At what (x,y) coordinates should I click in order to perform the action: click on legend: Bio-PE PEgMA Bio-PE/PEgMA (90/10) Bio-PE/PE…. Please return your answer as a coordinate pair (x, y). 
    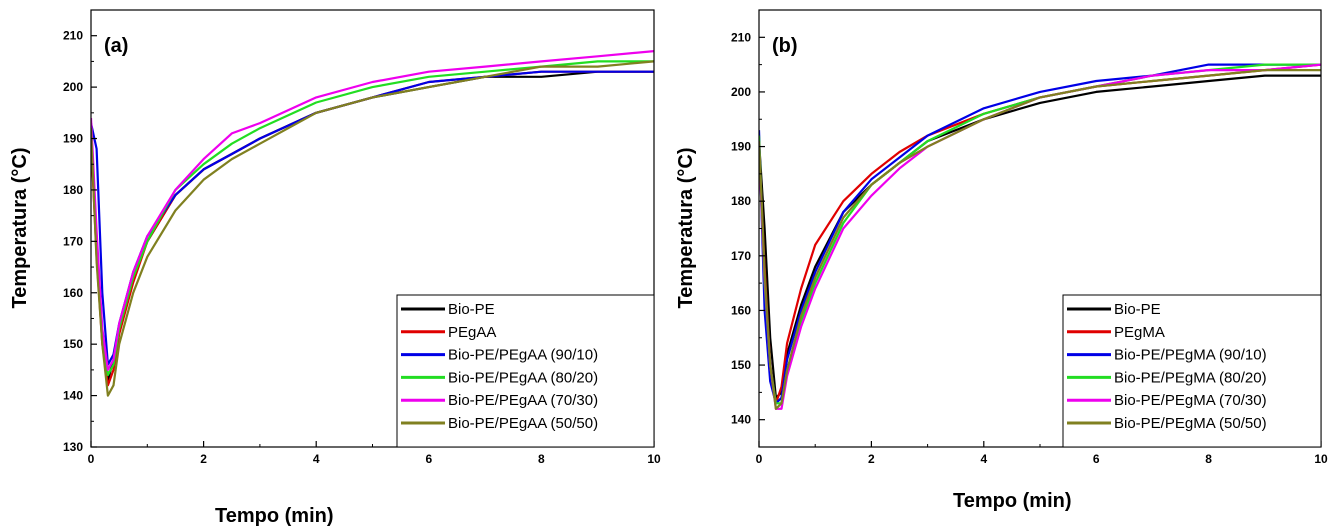
    Looking at the image, I should click on (1192, 371).